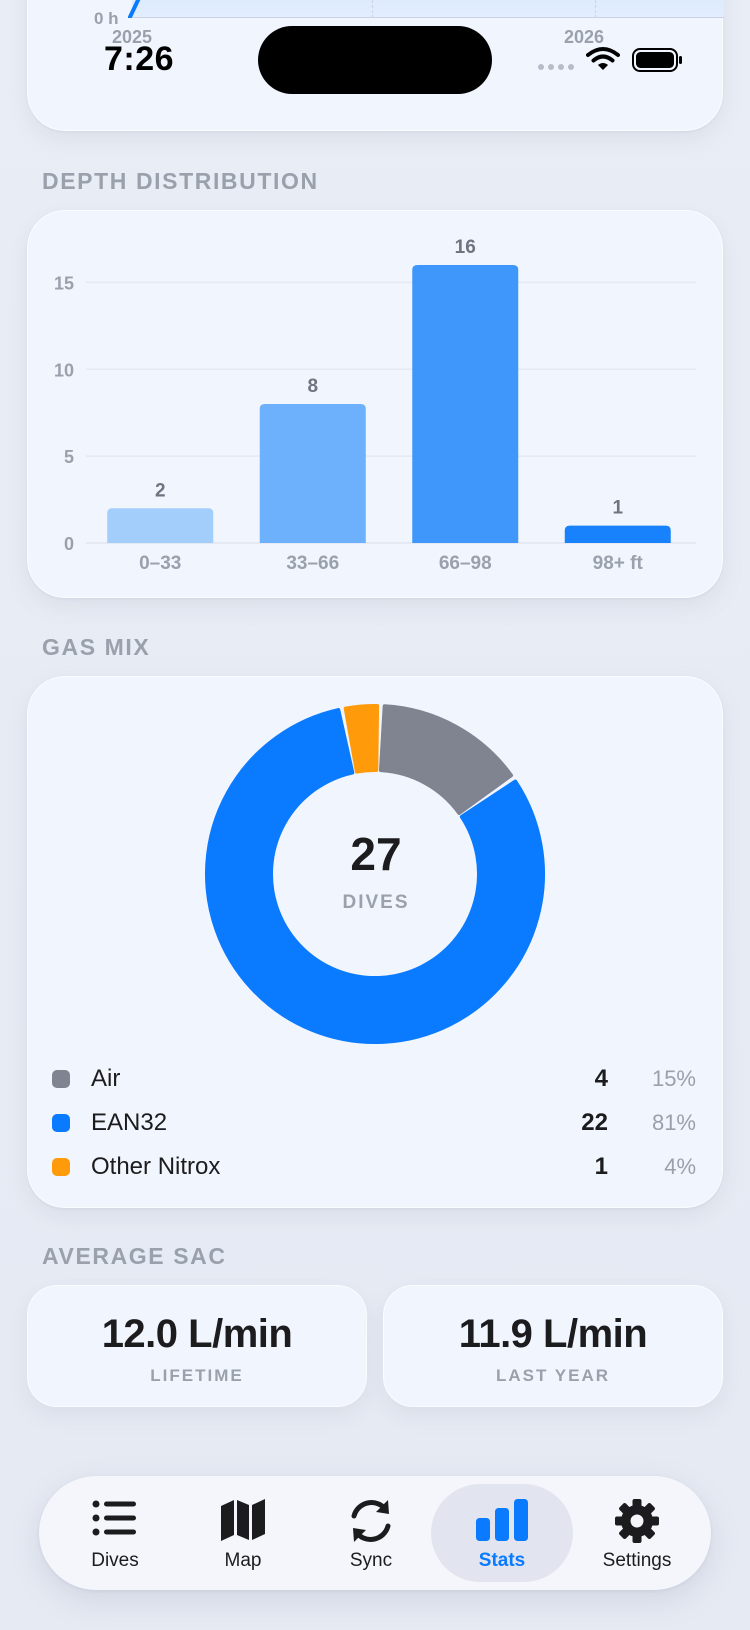 This screenshot has width=750, height=1630. I want to click on x-axis-label-1: 2025, so click(132, 37).